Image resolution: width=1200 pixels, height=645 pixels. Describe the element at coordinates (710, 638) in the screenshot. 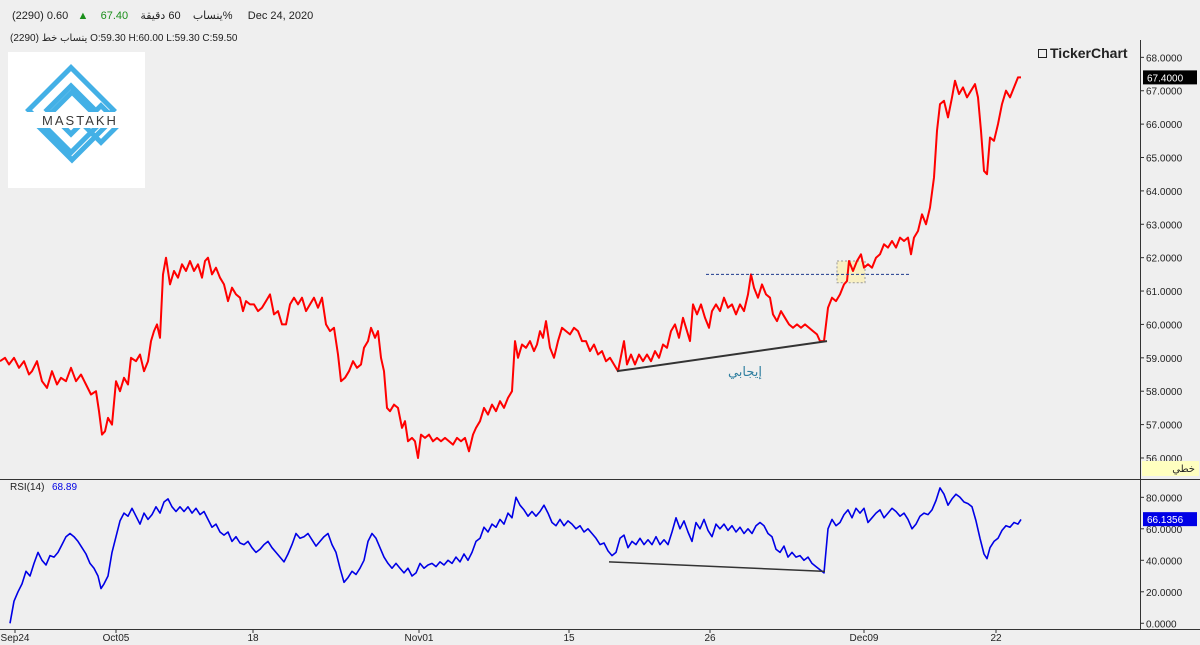

I see `xtick-label: 26` at that location.